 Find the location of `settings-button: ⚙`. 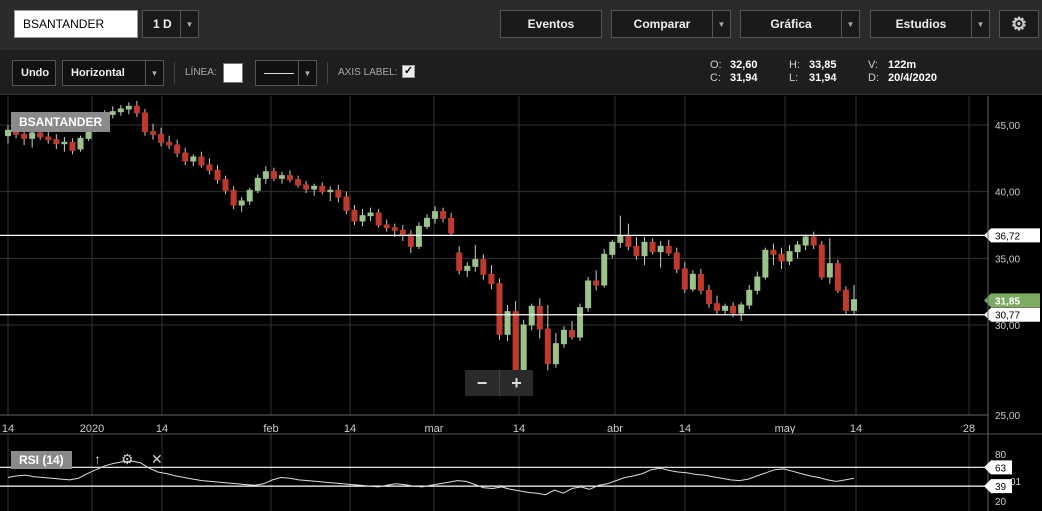

settings-button: ⚙ is located at coordinates (1019, 24).